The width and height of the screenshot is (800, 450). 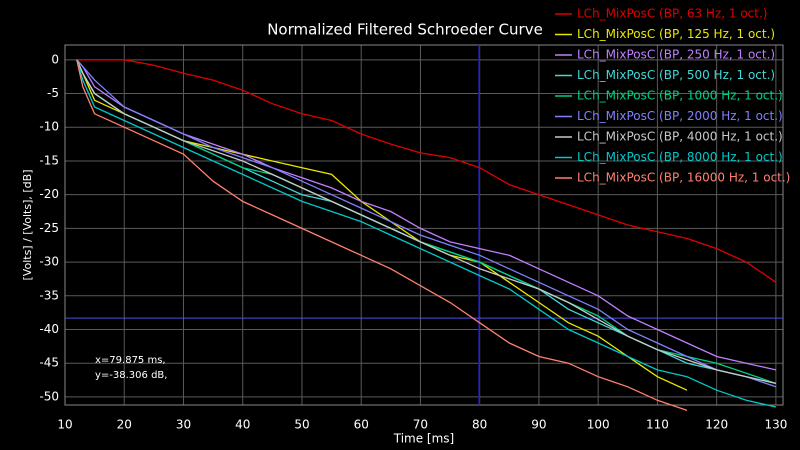 I want to click on x-tick-label: 40, so click(x=242, y=425).